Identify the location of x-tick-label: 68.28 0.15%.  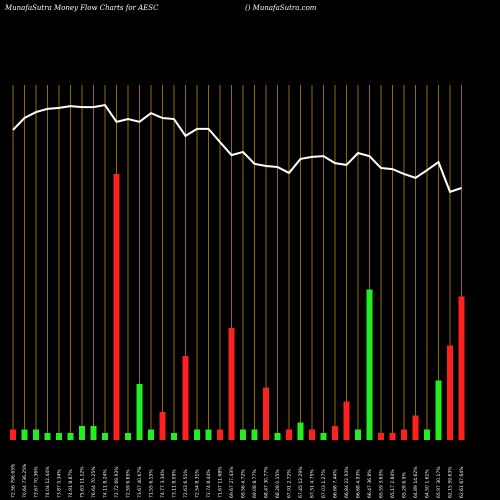
(278, 483).